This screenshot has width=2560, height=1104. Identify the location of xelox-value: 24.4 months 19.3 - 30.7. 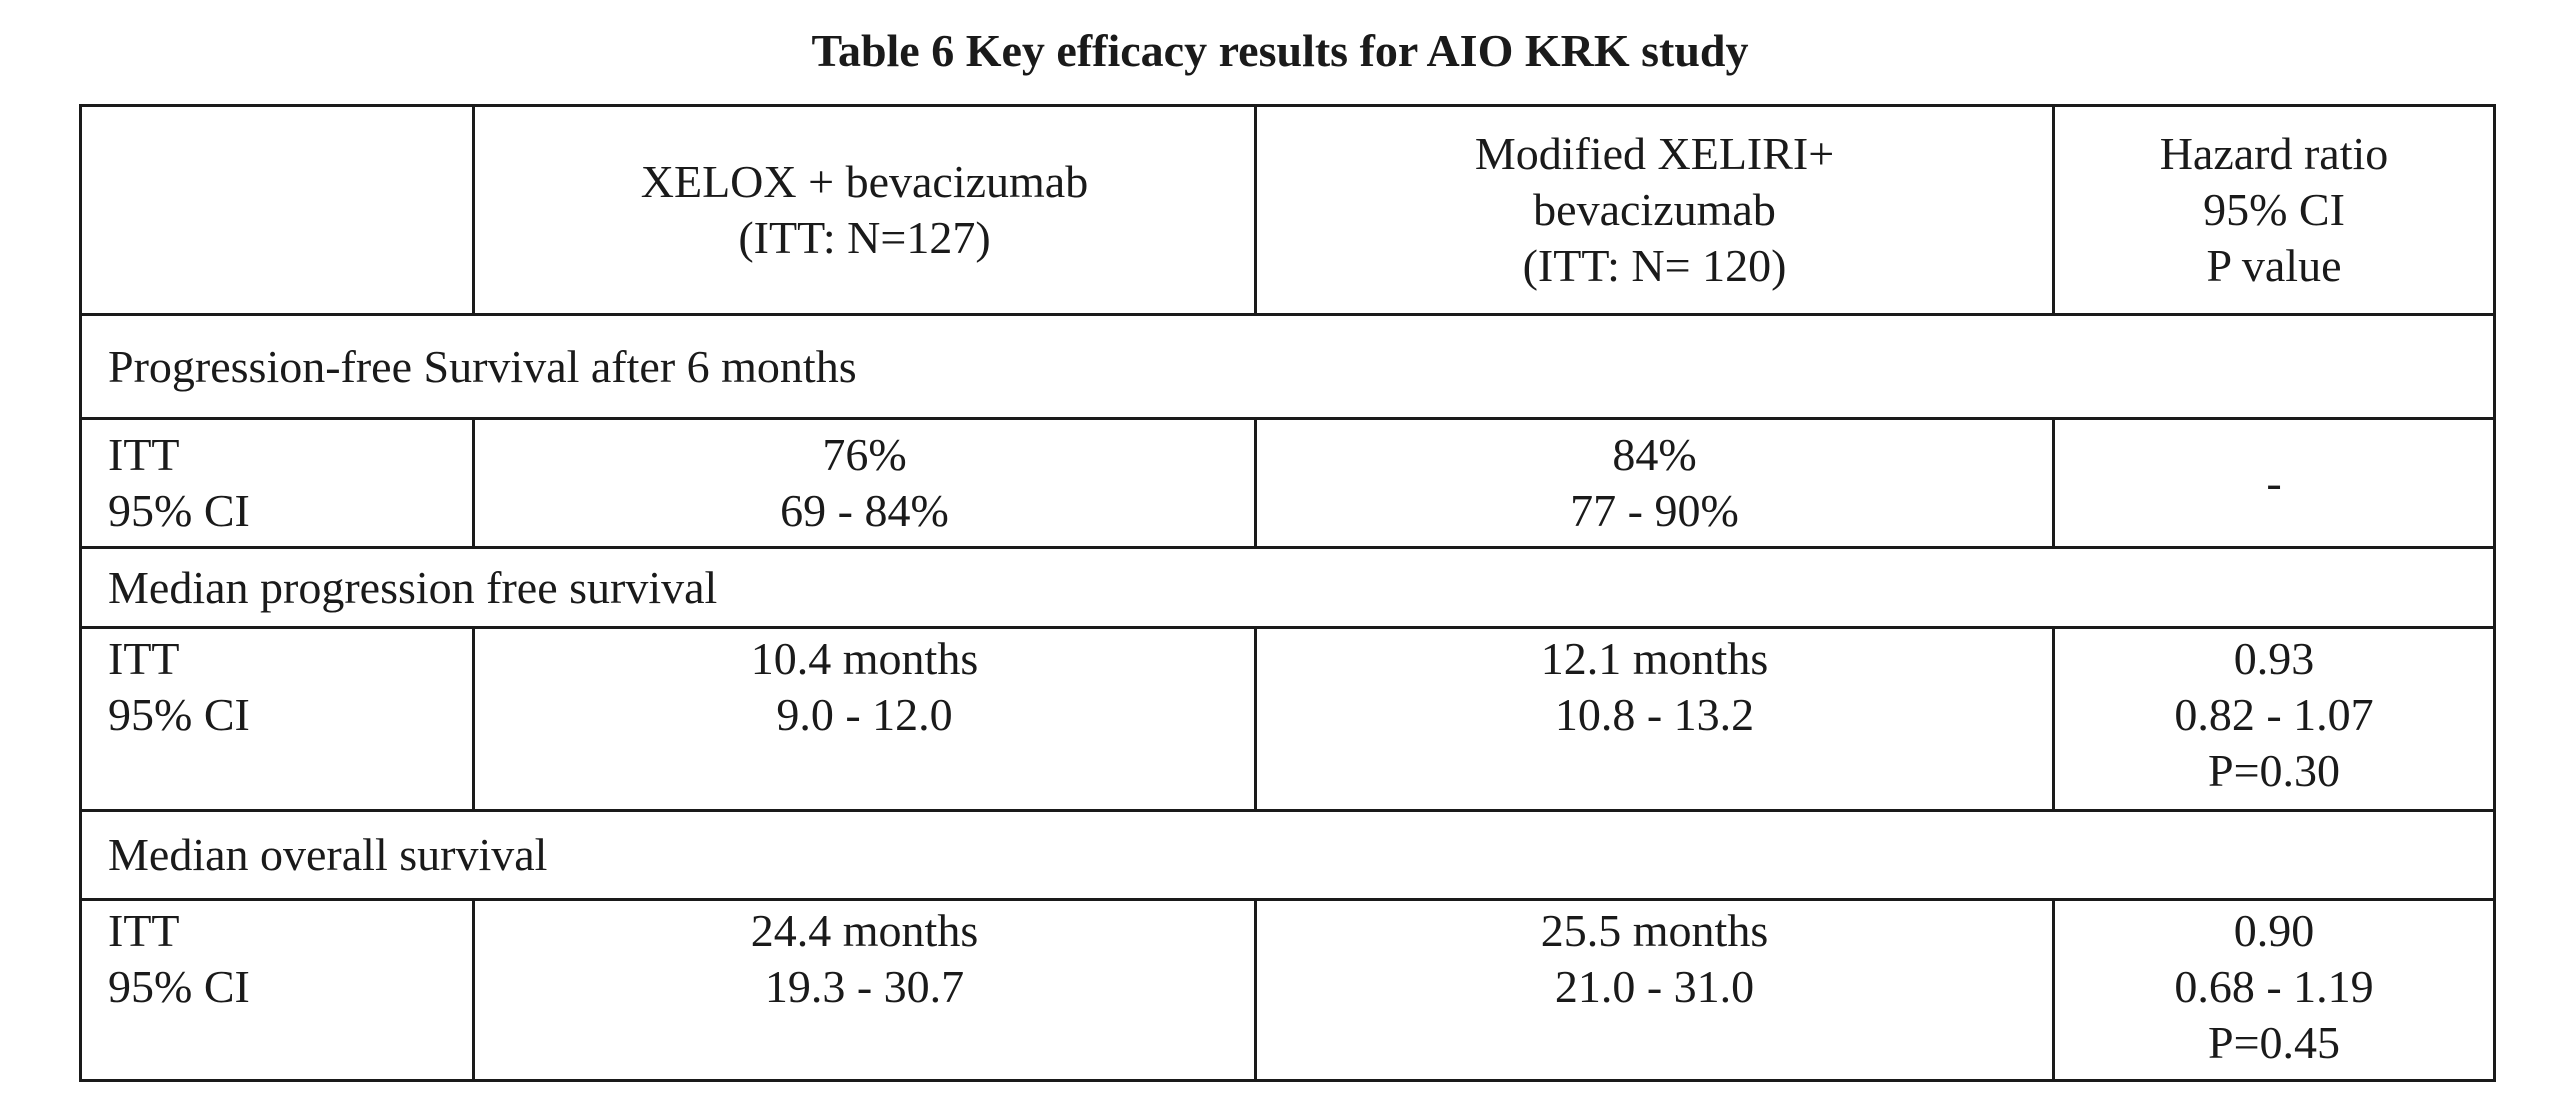
(864, 990).